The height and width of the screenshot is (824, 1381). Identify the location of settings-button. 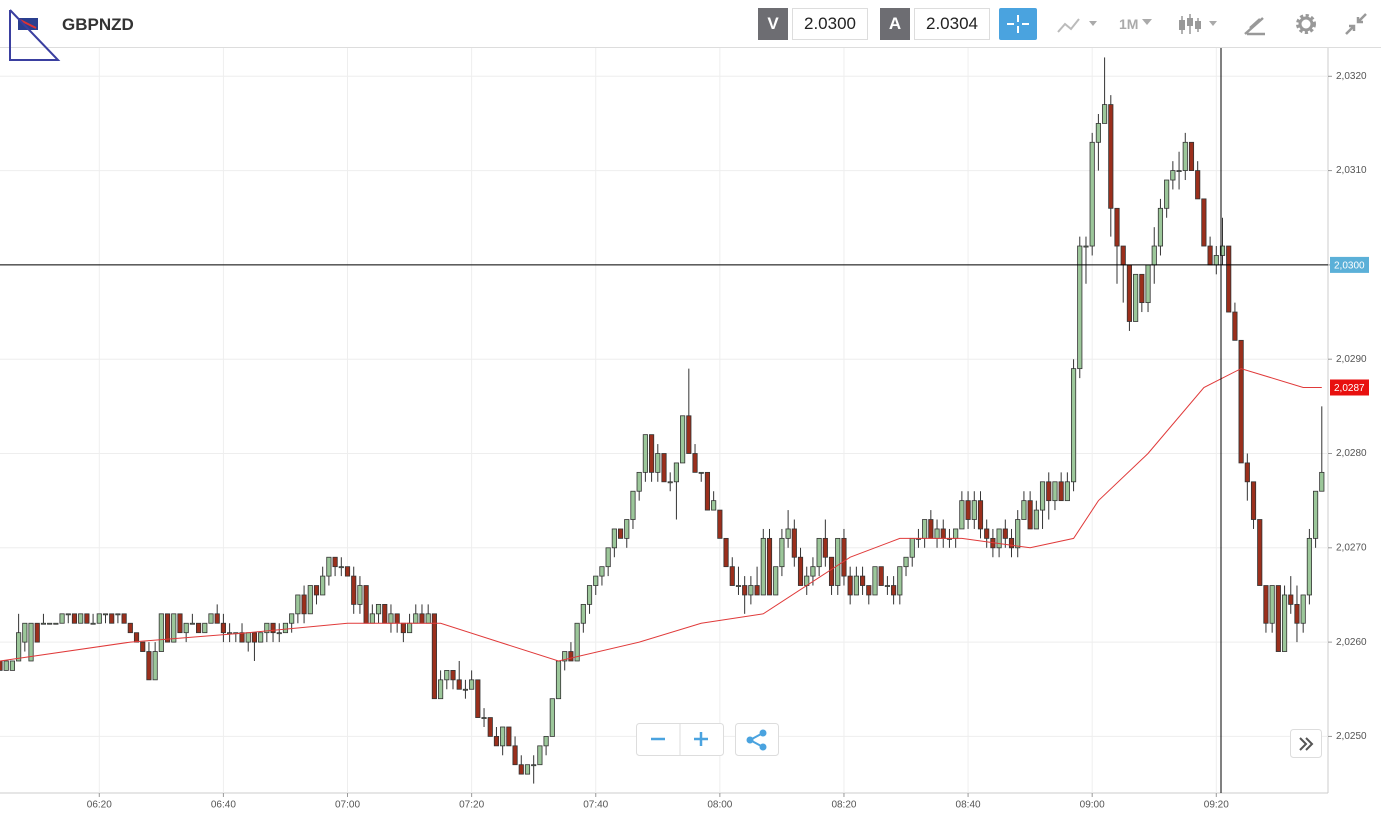
(1306, 24).